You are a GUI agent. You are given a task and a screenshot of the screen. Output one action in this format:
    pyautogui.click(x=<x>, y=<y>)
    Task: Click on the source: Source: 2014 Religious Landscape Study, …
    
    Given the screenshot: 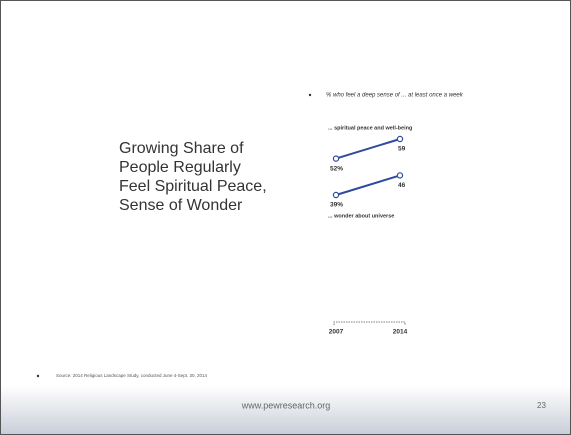 What is the action you would take?
    pyautogui.click(x=132, y=375)
    